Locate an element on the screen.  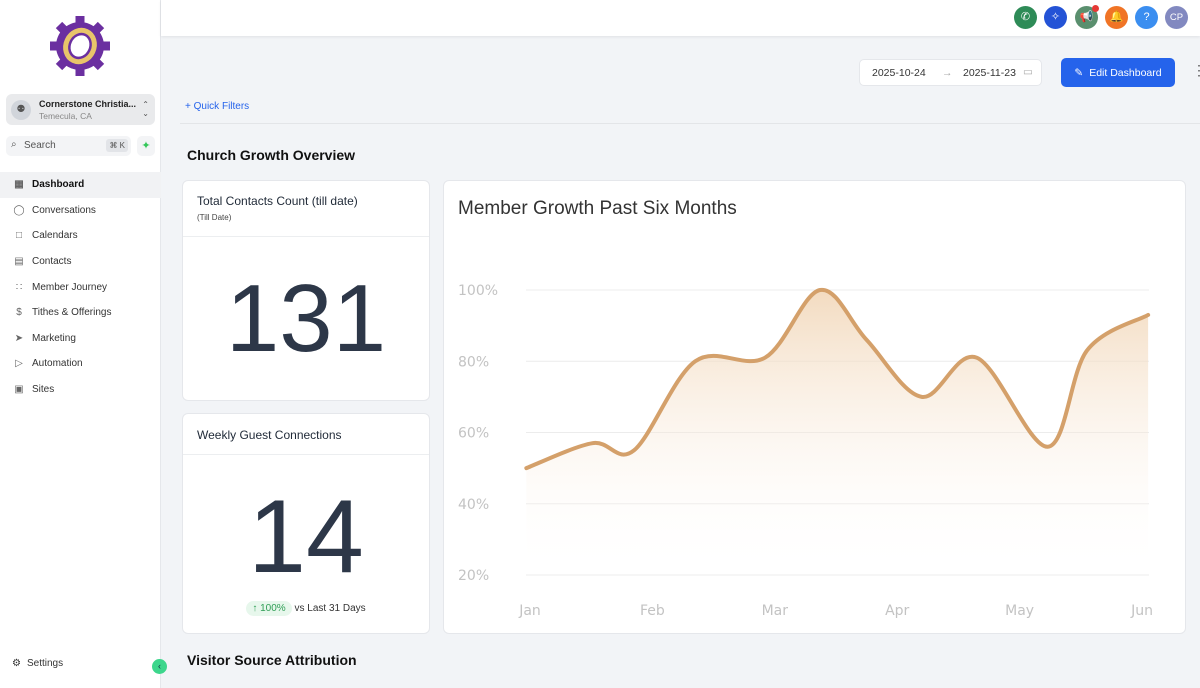
gear-icon: ⚙ is located at coordinates (16, 663).